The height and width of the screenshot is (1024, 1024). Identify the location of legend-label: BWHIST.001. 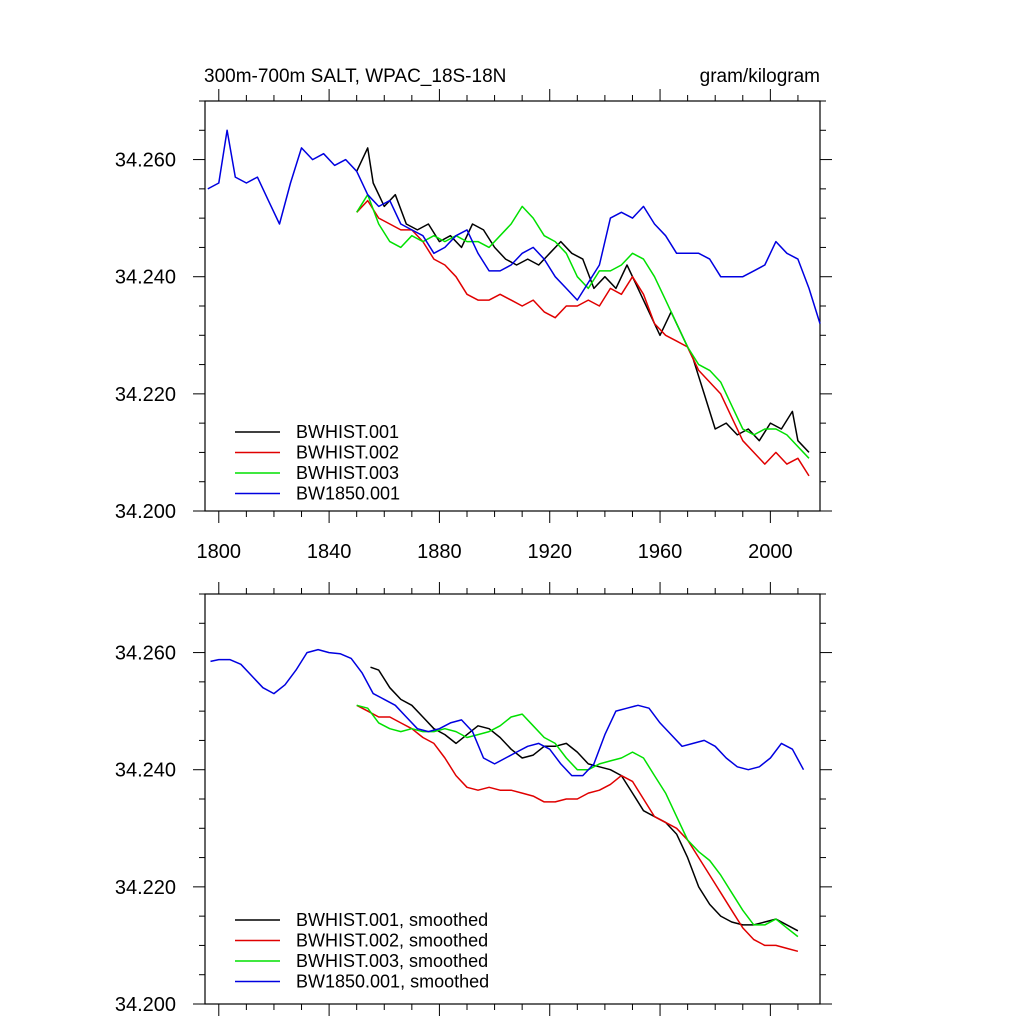
(347, 432).